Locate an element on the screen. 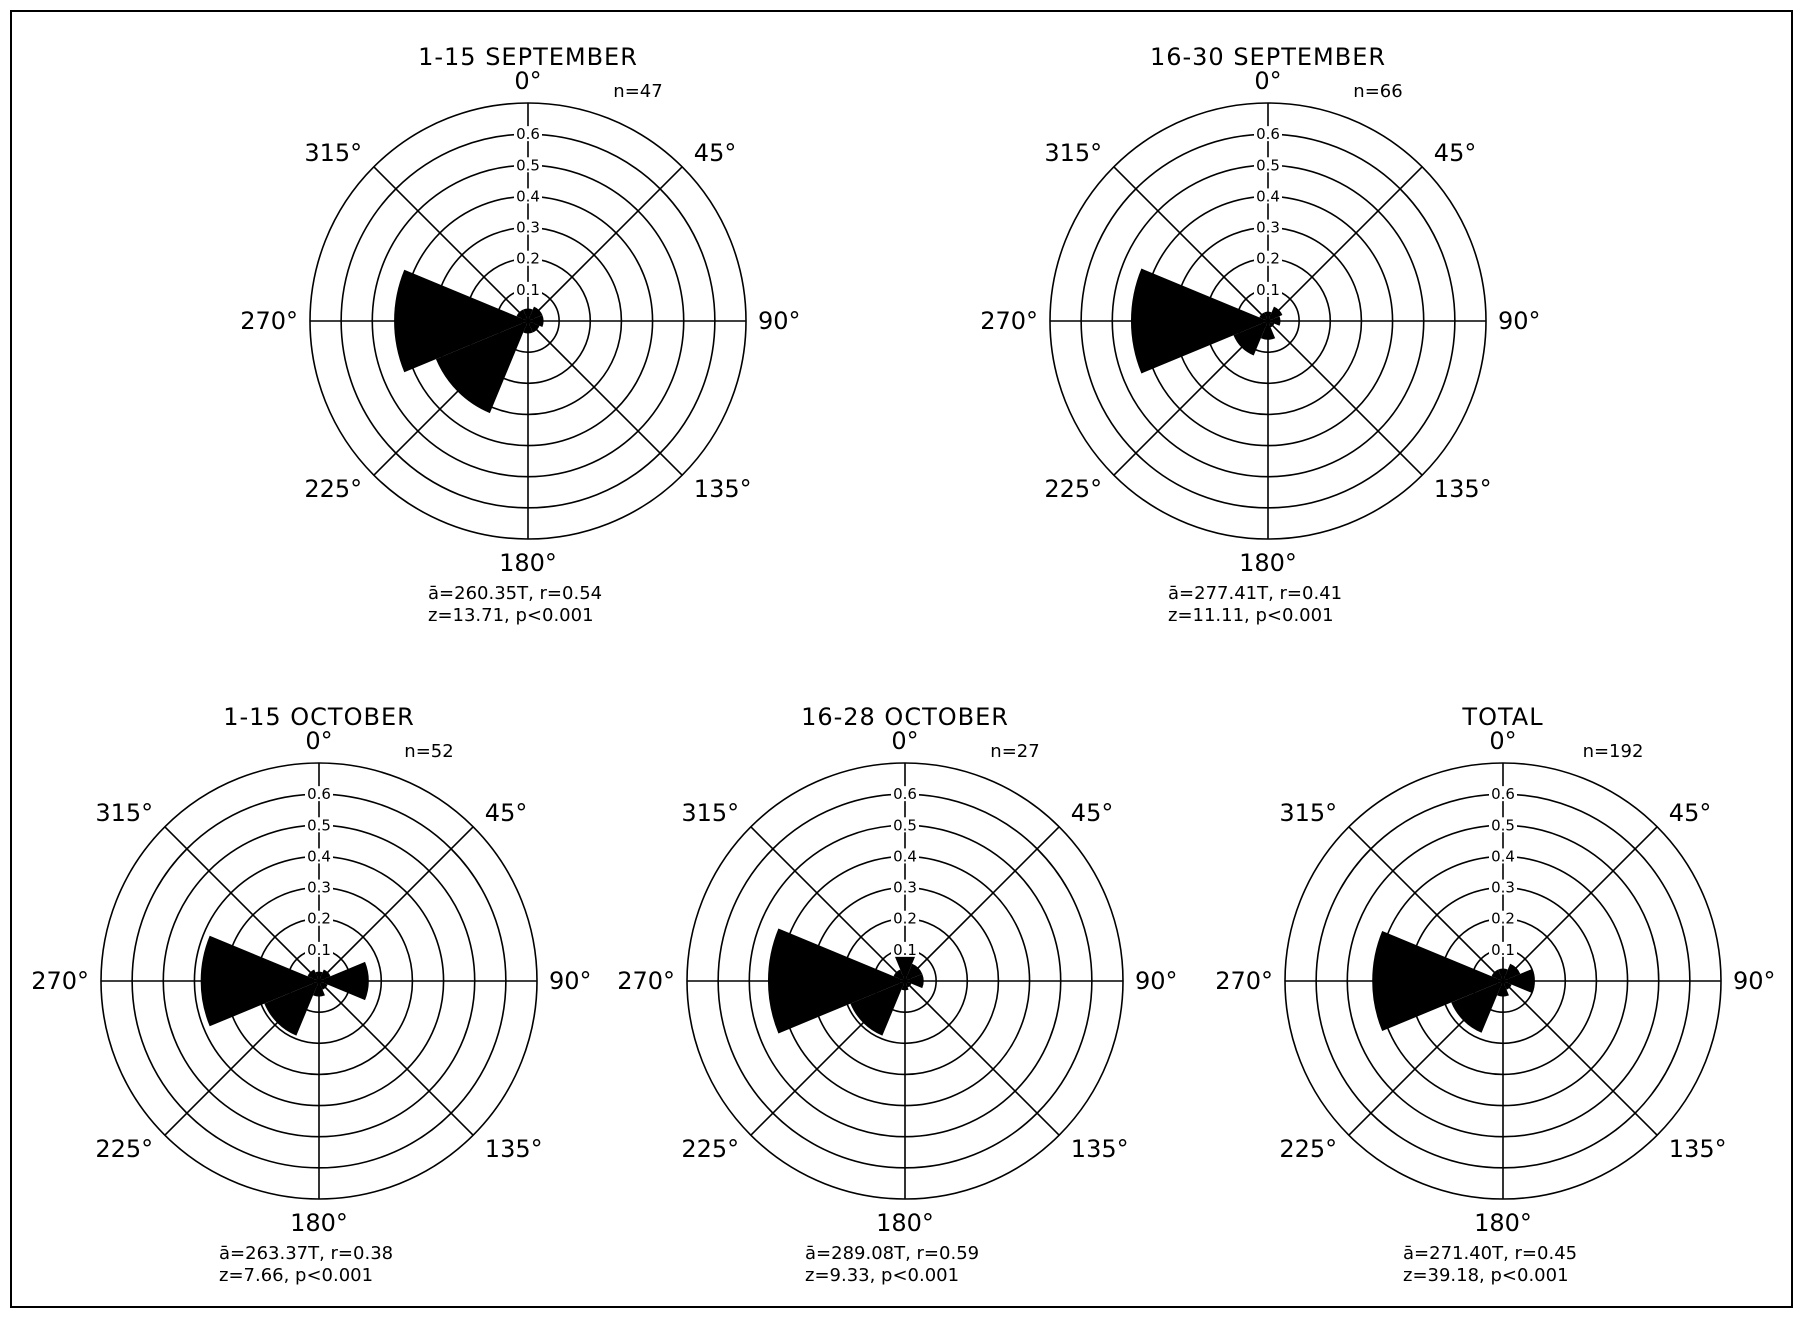 This screenshot has height=1318, width=1803. sample-size-label: n=66 is located at coordinates (1377, 91).